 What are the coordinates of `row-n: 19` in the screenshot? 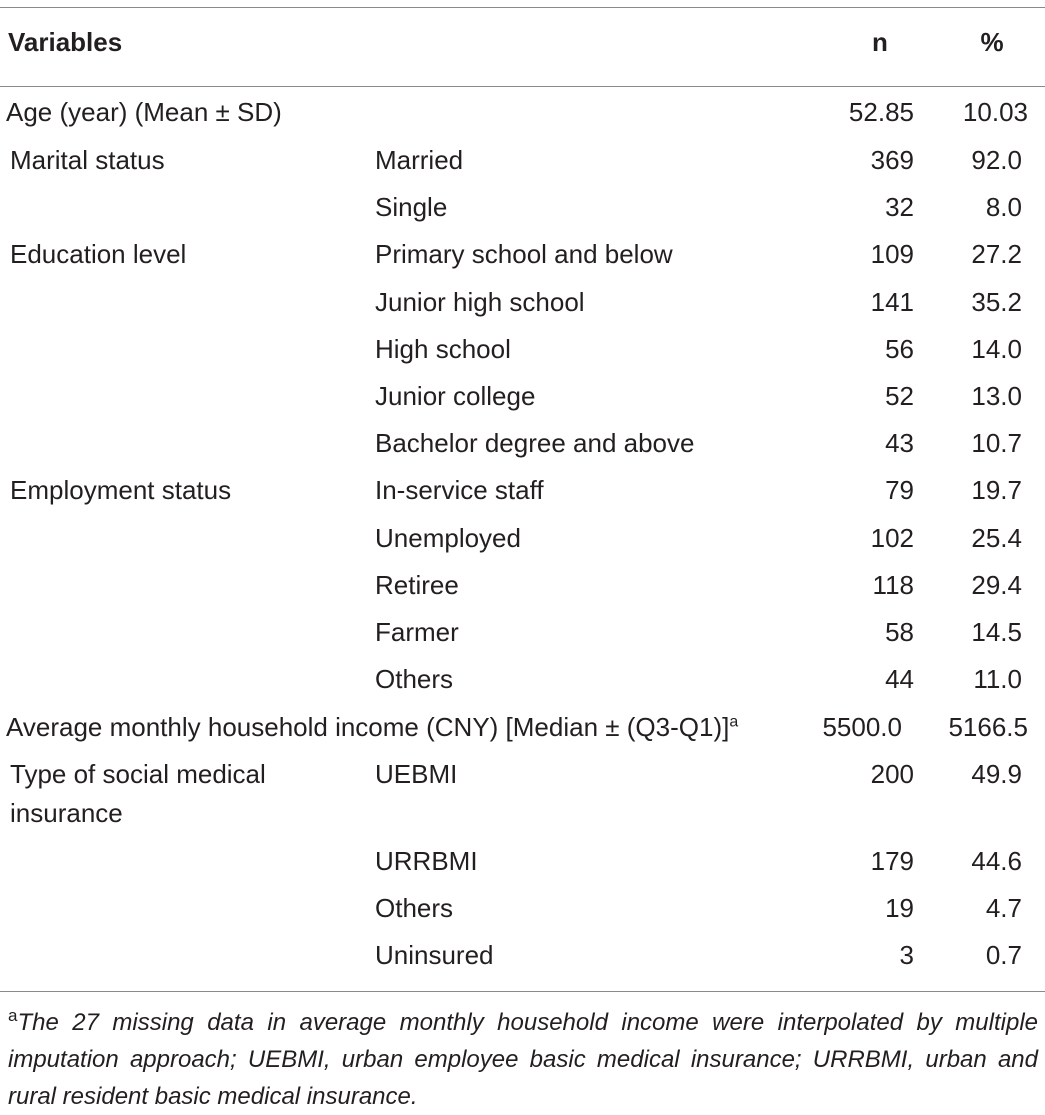 It's located at (899, 908).